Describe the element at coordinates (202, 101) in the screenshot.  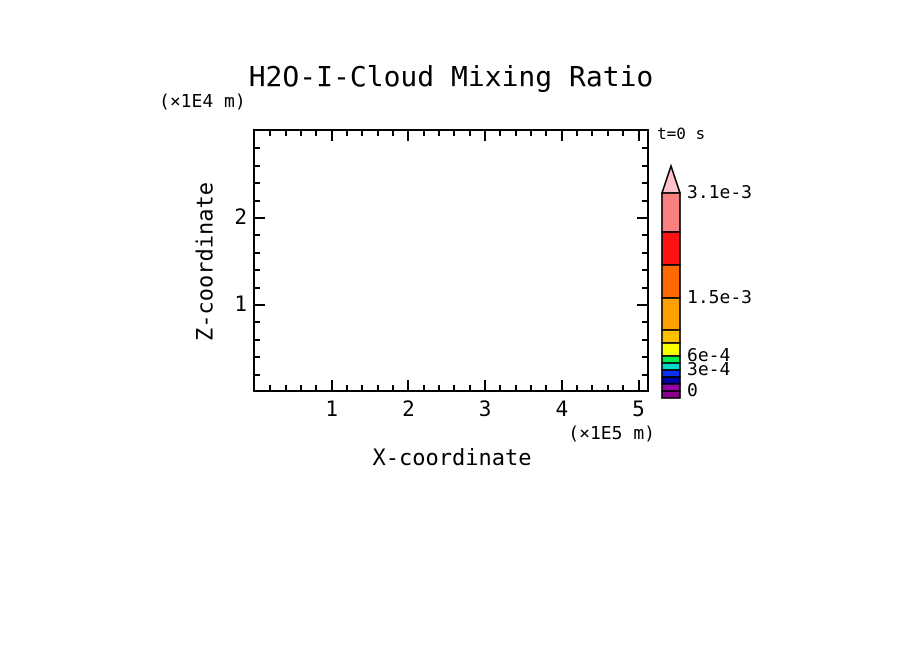
I see `y-axis-unit-label: (×1E4 m)` at that location.